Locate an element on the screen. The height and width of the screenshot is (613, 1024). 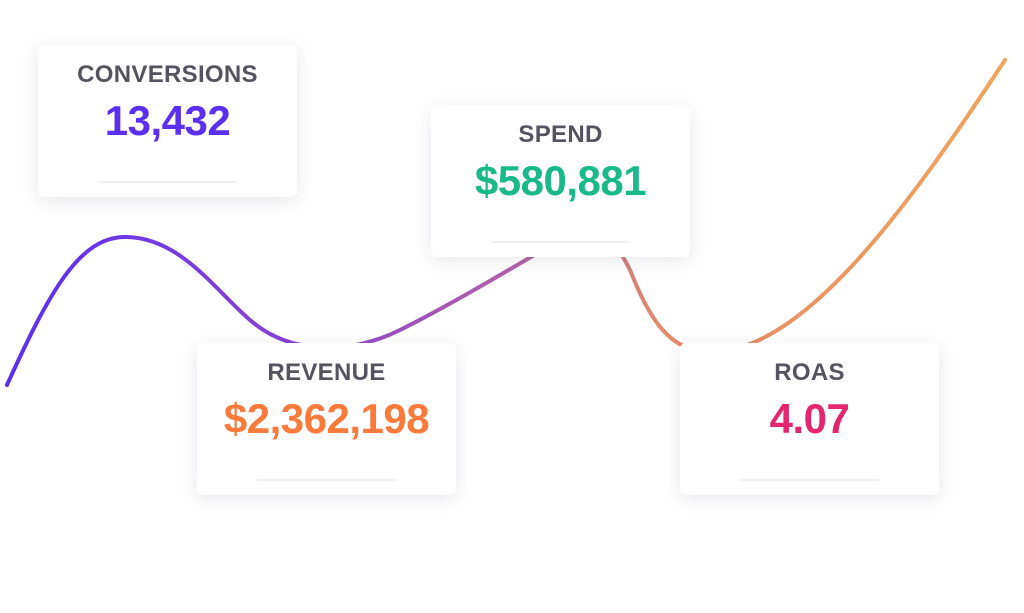
card-value: $580,881 is located at coordinates (560, 180).